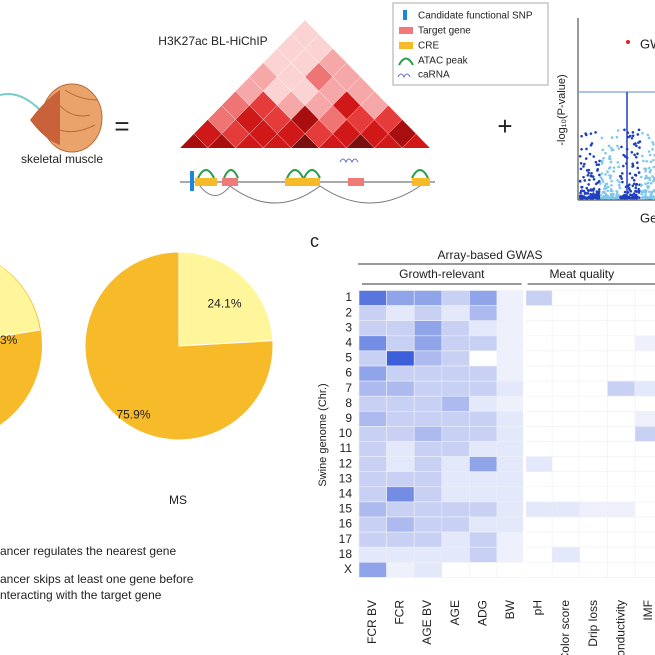  What do you see at coordinates (443, 61) in the screenshot?
I see `legend-label: ATAC peak` at bounding box center [443, 61].